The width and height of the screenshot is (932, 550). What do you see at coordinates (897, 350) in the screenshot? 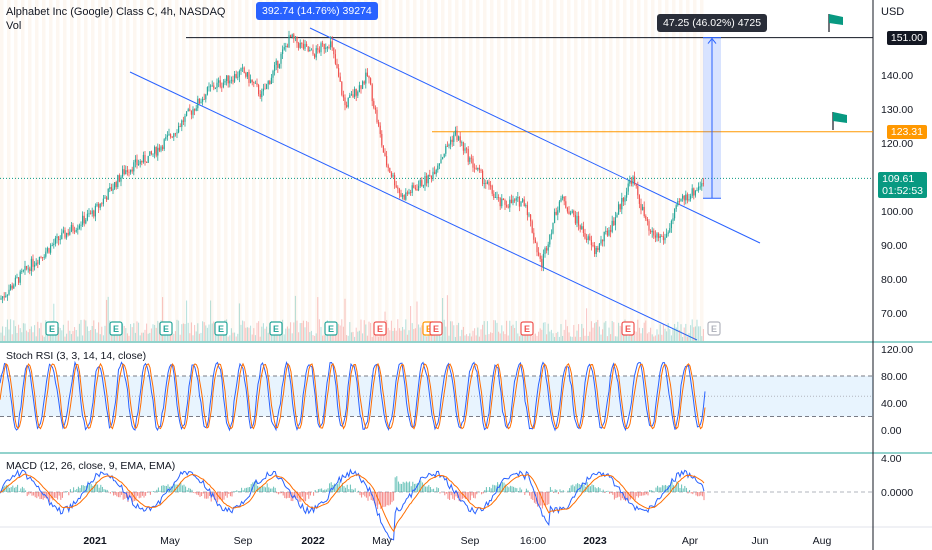
I see `stoch-axis-tick: 120.00` at bounding box center [897, 350].